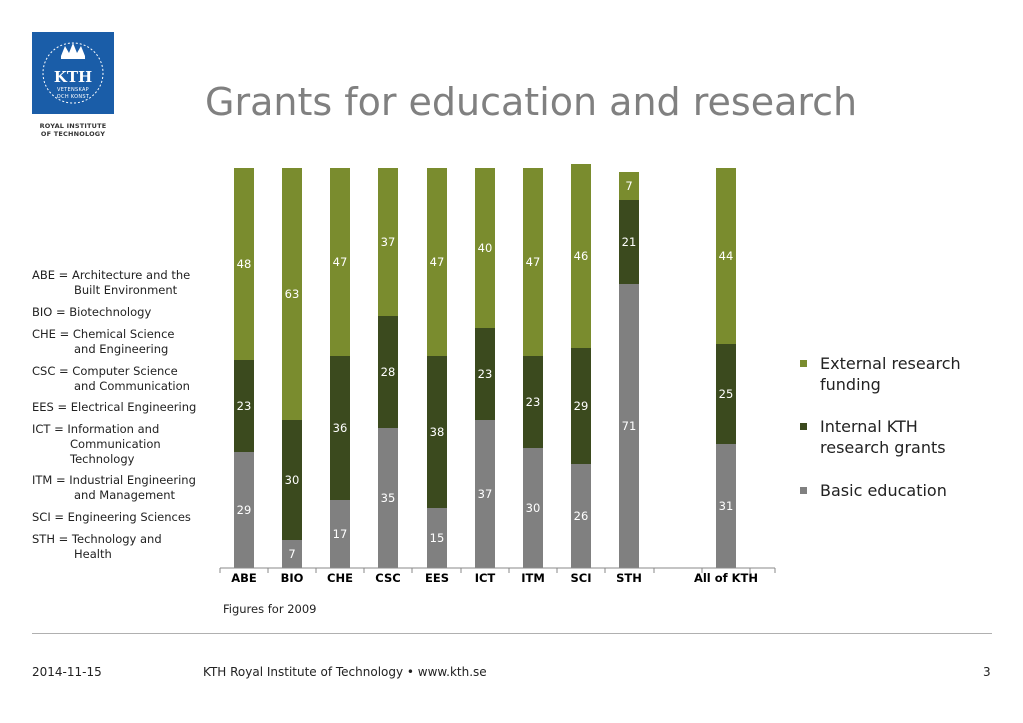 The width and height of the screenshot is (1023, 723). I want to click on logo-wordmark: KTH, so click(73, 77).